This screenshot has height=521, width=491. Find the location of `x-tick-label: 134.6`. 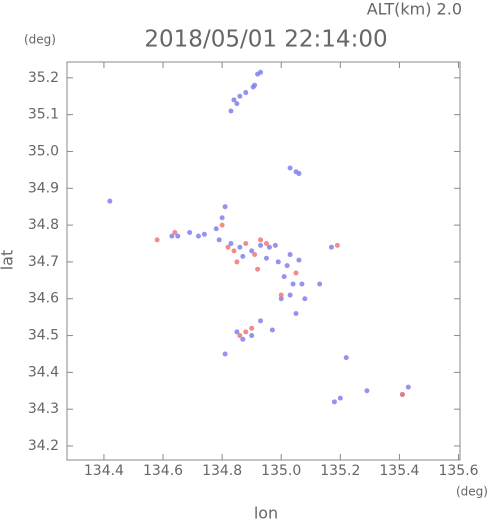

x-tick-label: 134.6 is located at coordinates (163, 471).